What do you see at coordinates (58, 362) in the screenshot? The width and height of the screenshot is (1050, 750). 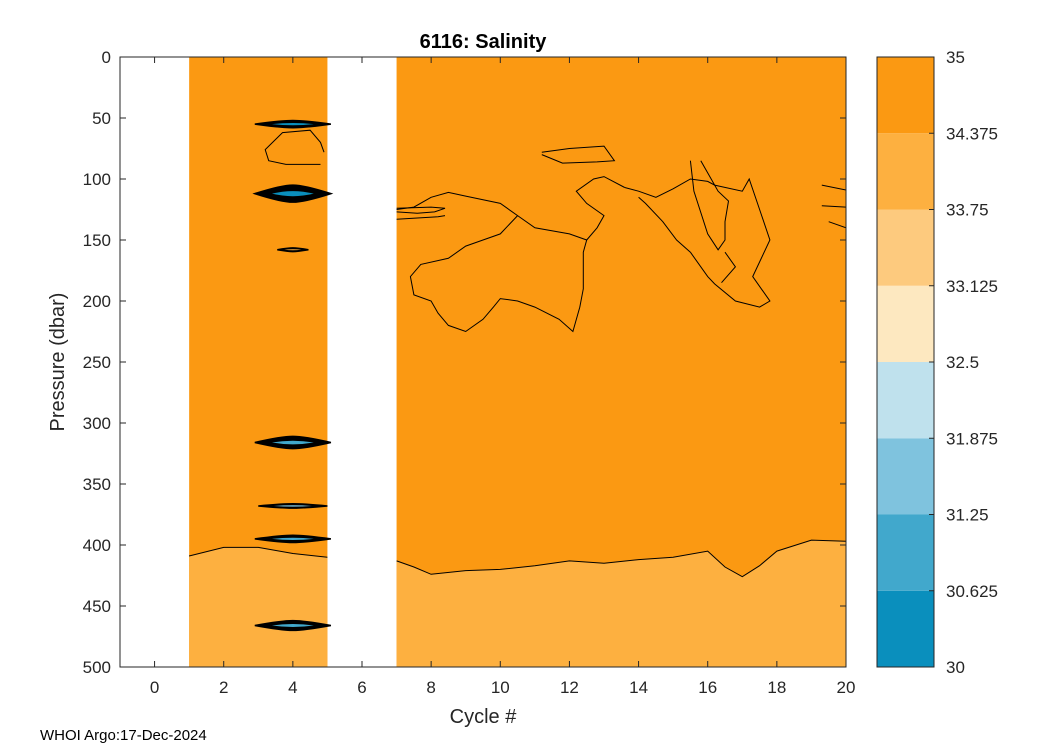 I see `y-axis-label: Pressure (dbar)` at bounding box center [58, 362].